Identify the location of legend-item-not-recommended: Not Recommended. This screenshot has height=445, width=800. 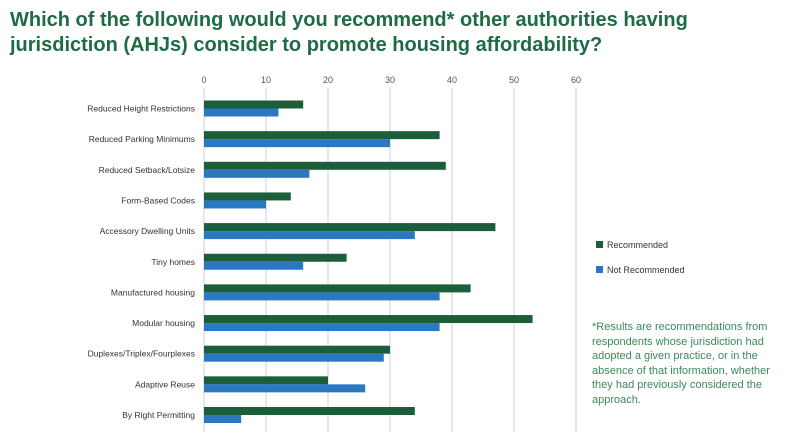
(640, 269).